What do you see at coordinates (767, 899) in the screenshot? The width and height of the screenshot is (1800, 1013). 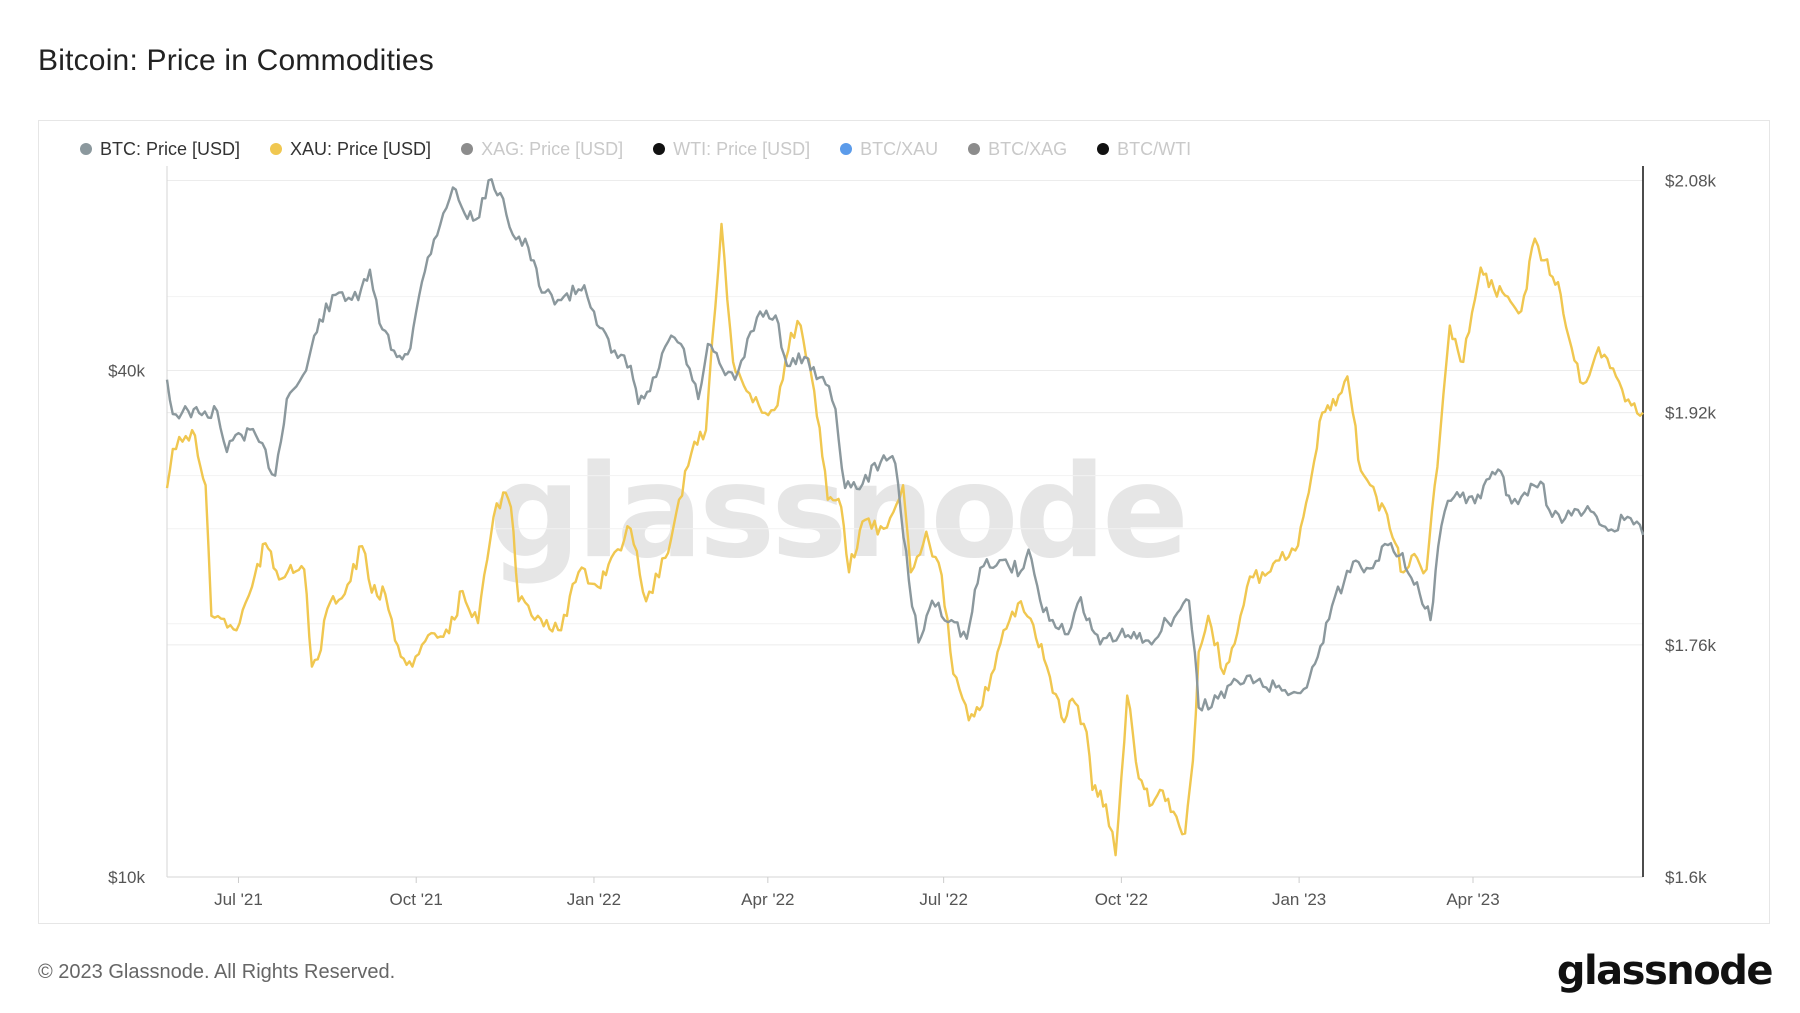 I see `x-tick-label: Apr '22` at bounding box center [767, 899].